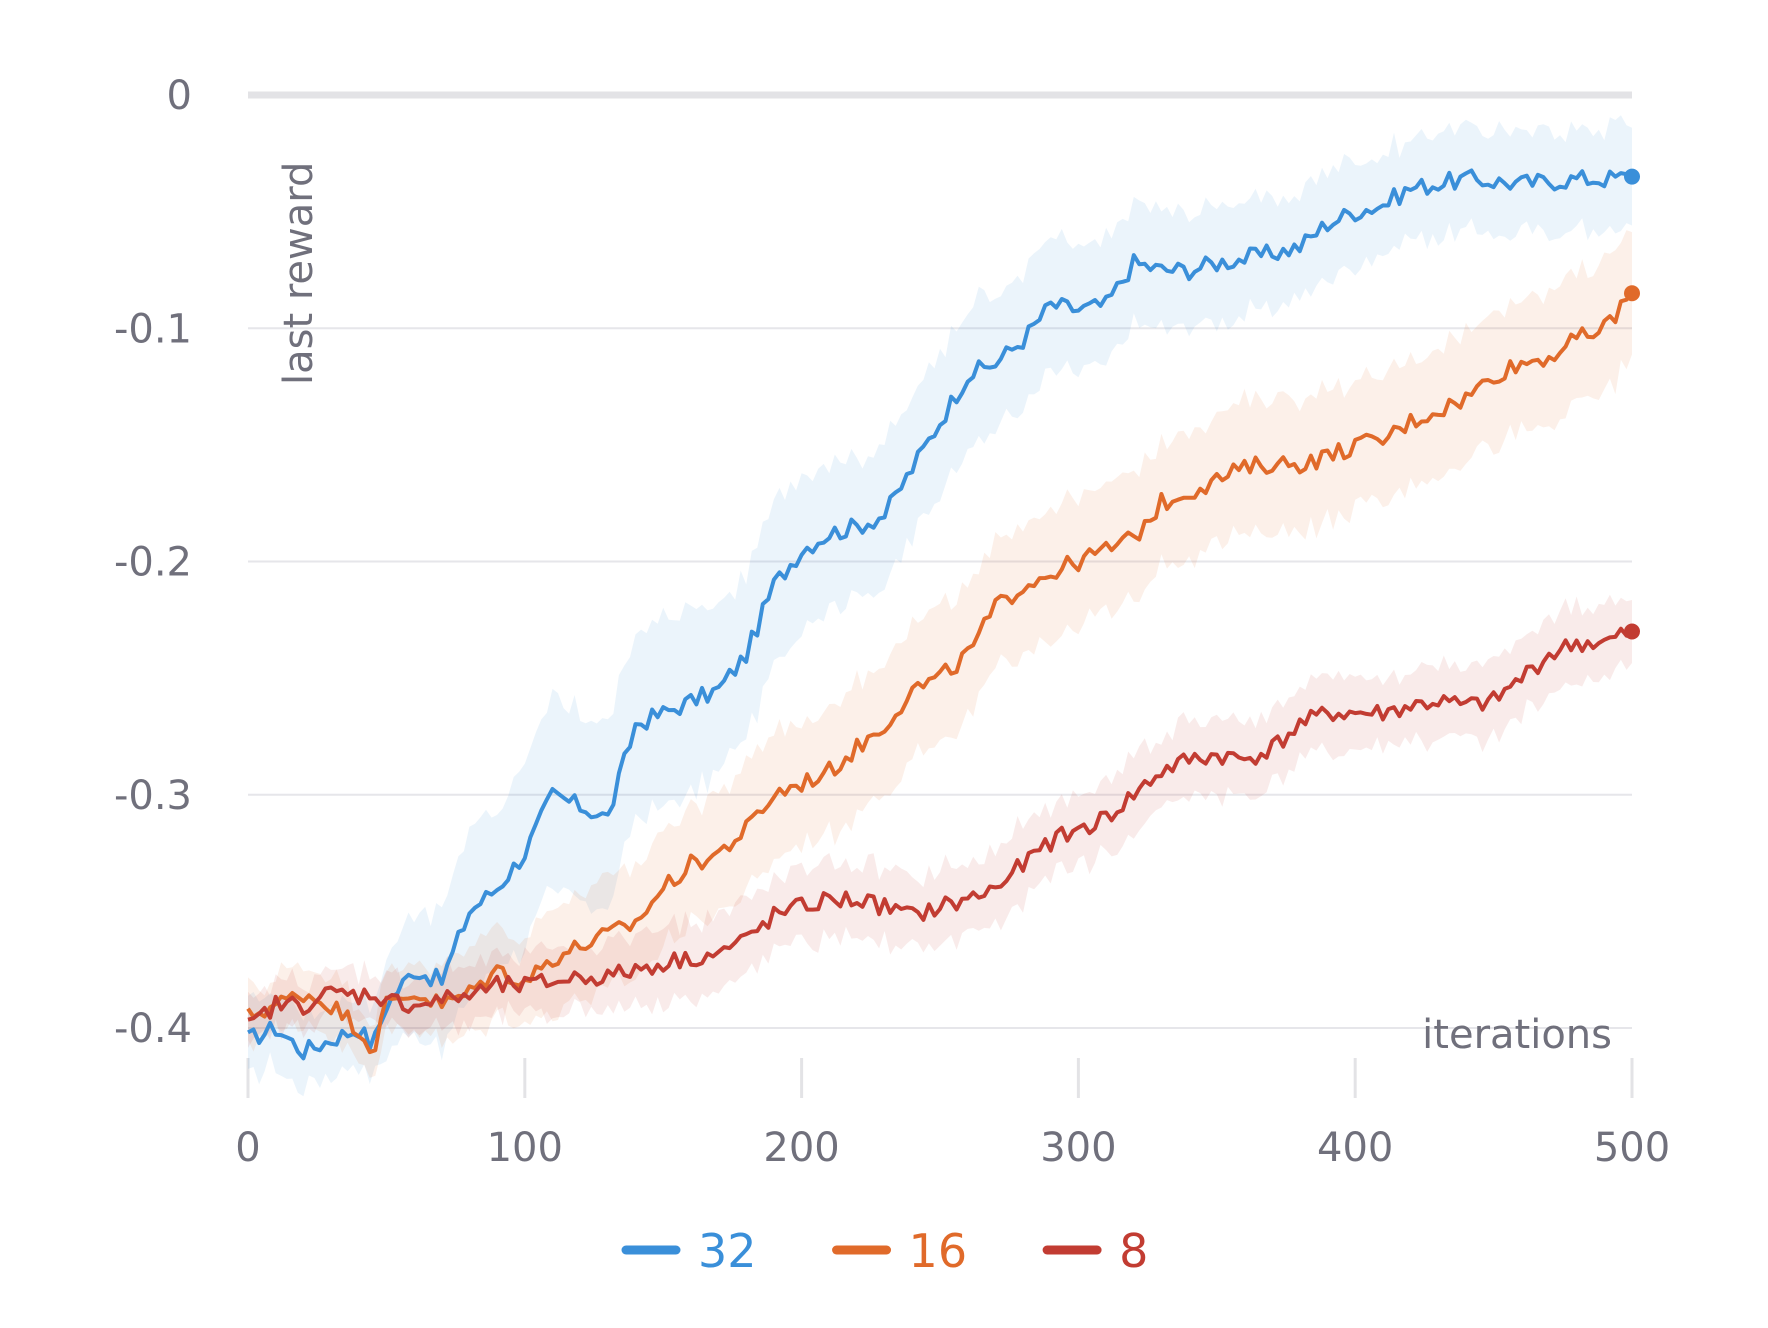 Image resolution: width=1768 pixels, height=1328 pixels. Describe the element at coordinates (801, 1148) in the screenshot. I see `x-tick-label: 200` at that location.